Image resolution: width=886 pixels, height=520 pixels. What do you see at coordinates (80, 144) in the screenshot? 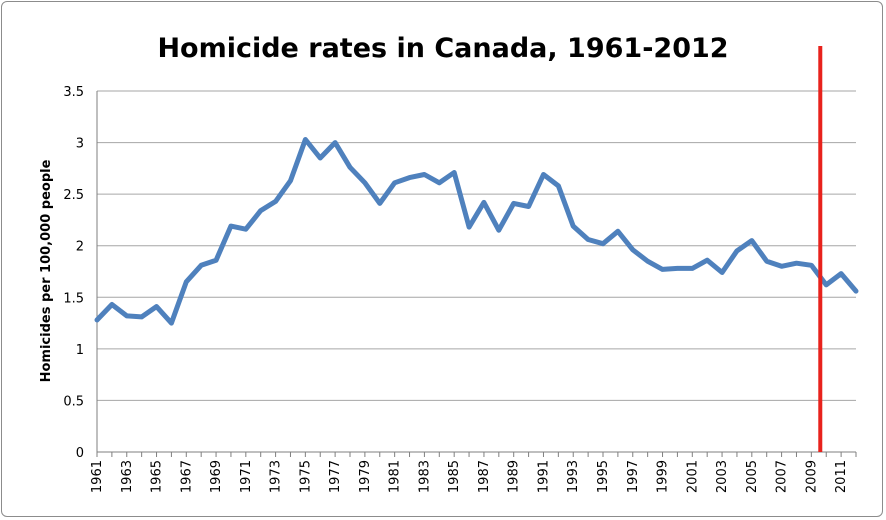
I see `y-tick-label: 3` at bounding box center [80, 144].